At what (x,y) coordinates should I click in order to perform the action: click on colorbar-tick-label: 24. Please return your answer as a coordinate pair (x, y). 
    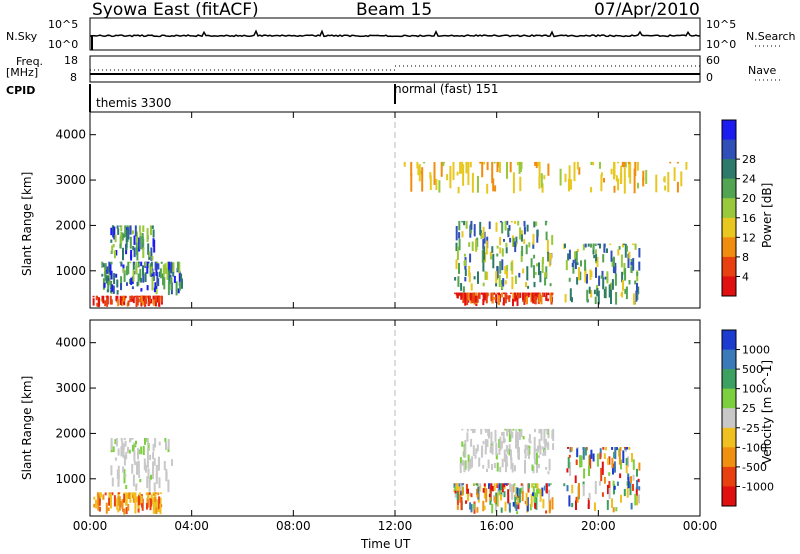
    Looking at the image, I should click on (749, 179).